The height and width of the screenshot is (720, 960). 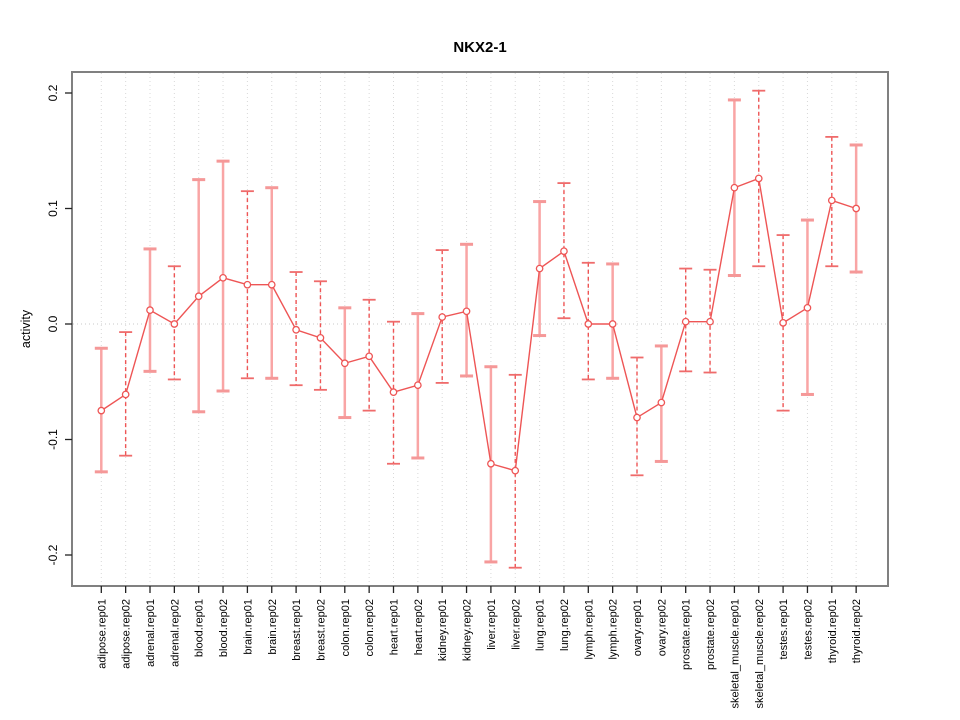 I want to click on x-tick-label: colon.rep02, so click(x=370, y=628).